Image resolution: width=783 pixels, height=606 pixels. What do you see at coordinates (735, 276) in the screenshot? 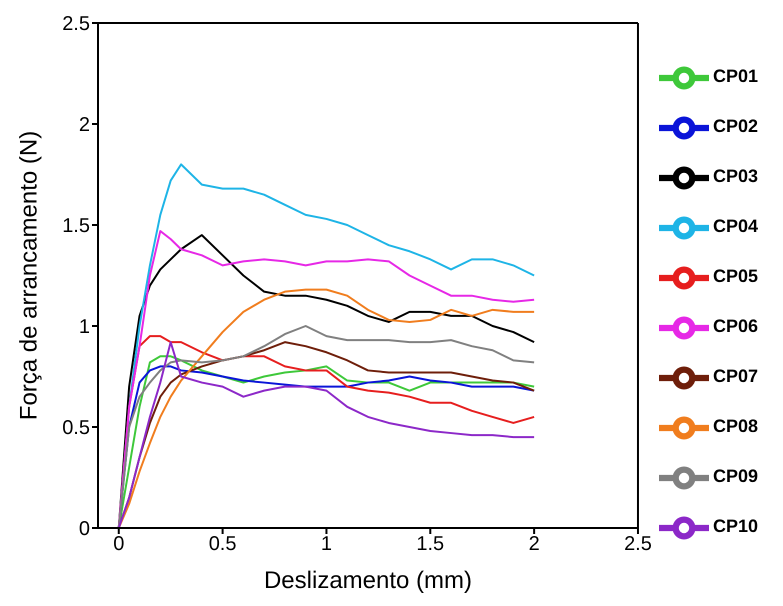
I see `legend-label: CP05` at bounding box center [735, 276].